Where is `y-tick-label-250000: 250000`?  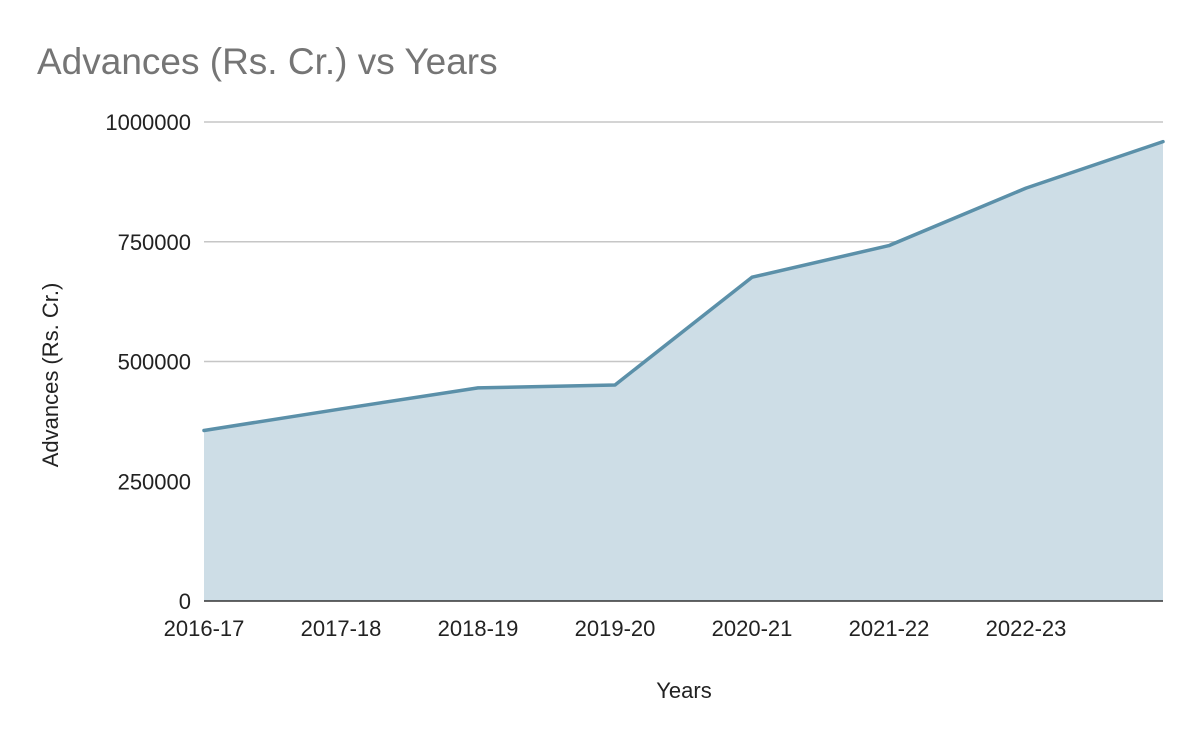
y-tick-label-250000: 250000 is located at coordinates (154, 481).